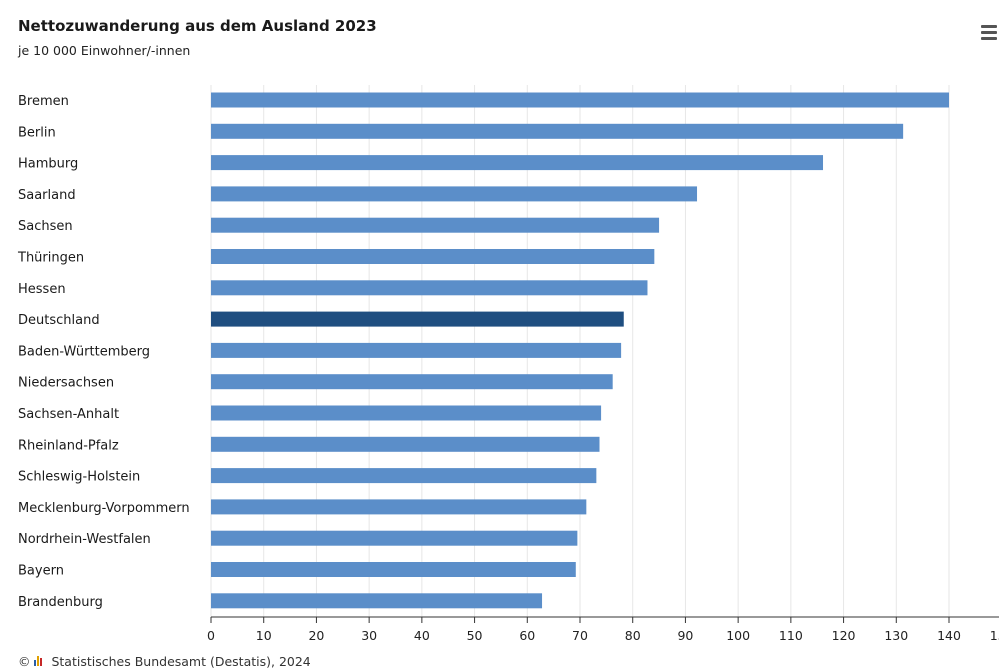  Describe the element at coordinates (79, 477) in the screenshot. I see `category-label: Schleswig-Holstein` at that location.